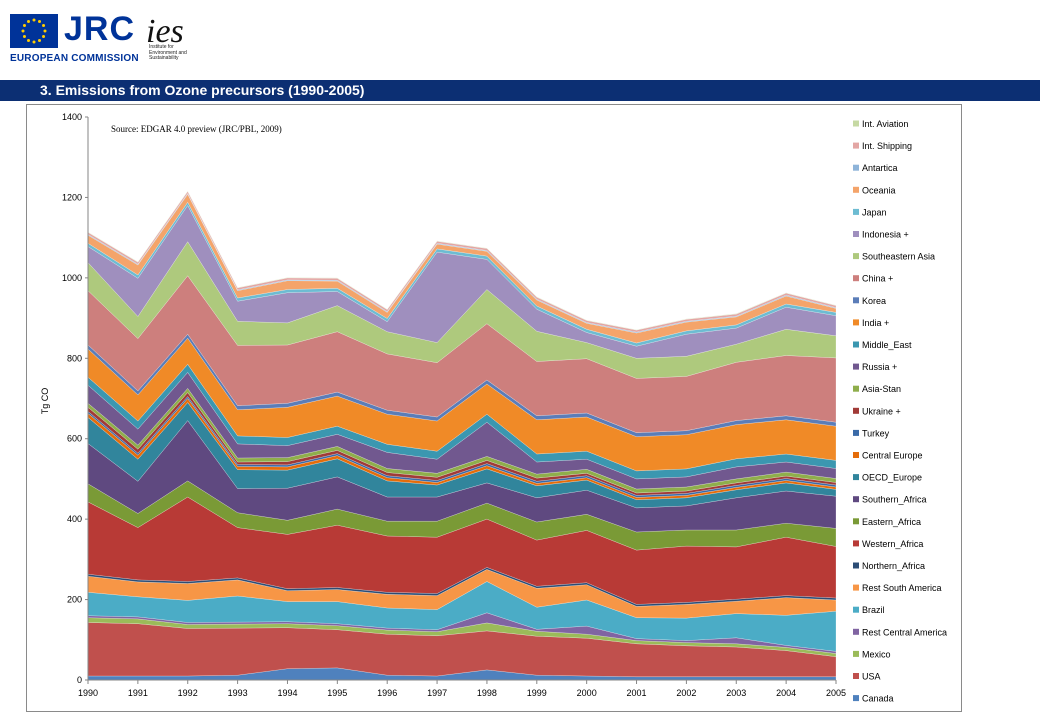 The image size is (1040, 720). What do you see at coordinates (34, 31) in the screenshot?
I see `eu-flag-icon` at bounding box center [34, 31].